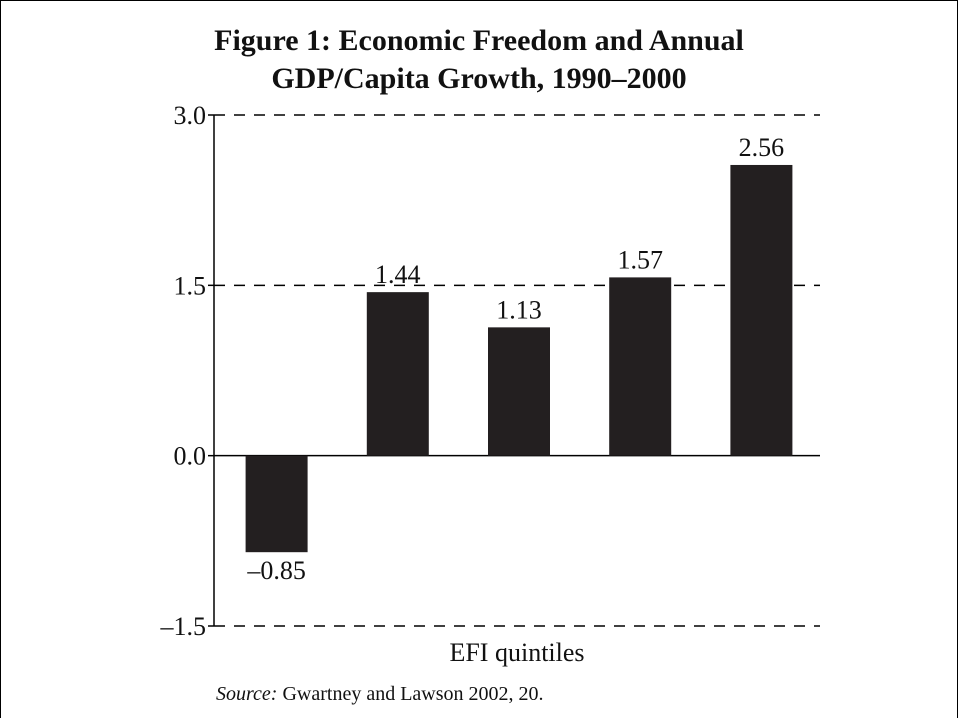 This screenshot has width=958, height=718. What do you see at coordinates (190, 285) in the screenshot?
I see `y-tick-label: 1.5` at bounding box center [190, 285].